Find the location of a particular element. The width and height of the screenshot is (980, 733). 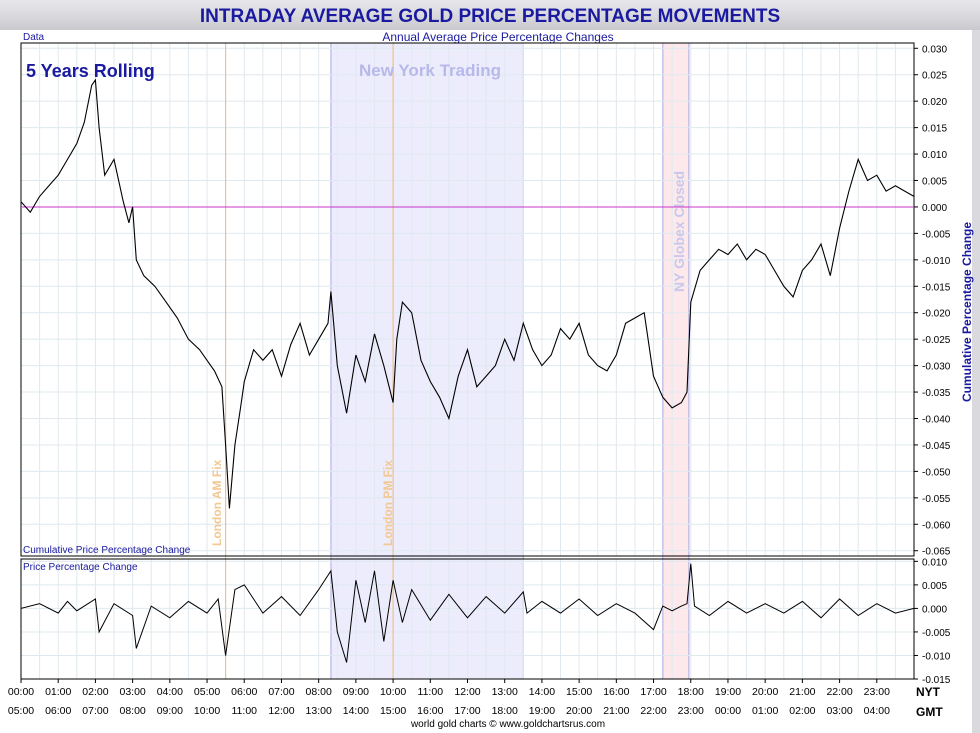

lower-y-tick-label: -0.005 is located at coordinates (936, 633).